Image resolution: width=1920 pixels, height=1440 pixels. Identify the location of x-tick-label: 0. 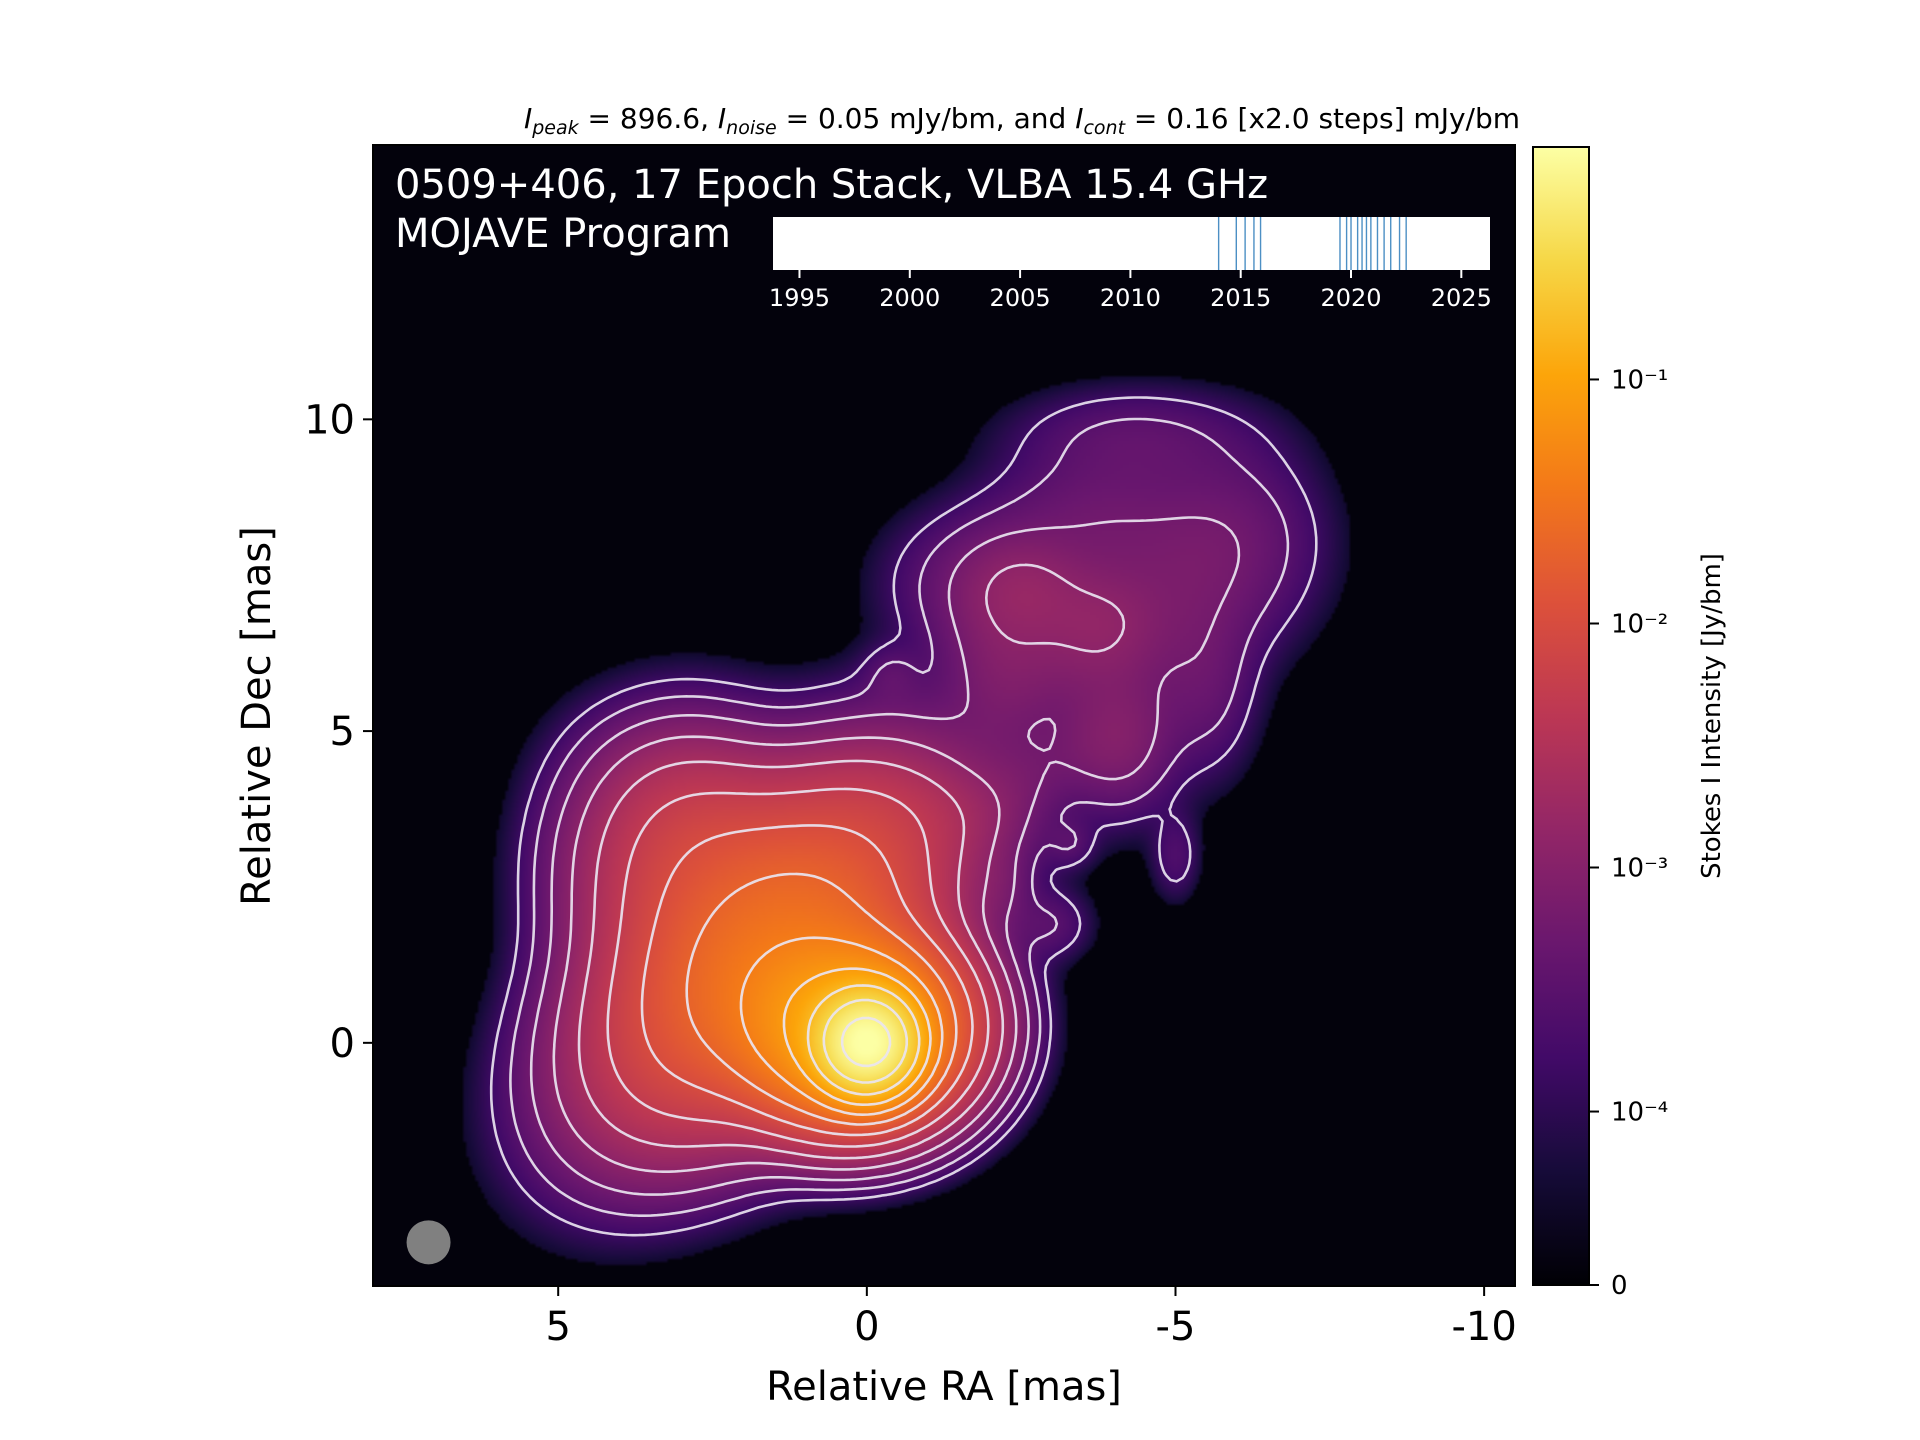
(866, 1327).